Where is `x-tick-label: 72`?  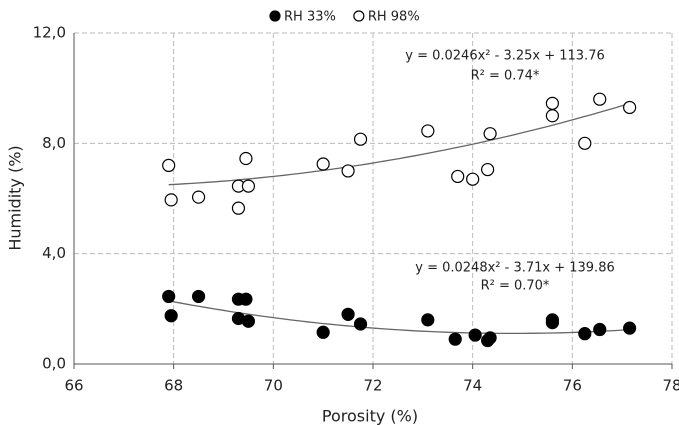 x-tick-label: 72 is located at coordinates (372, 386).